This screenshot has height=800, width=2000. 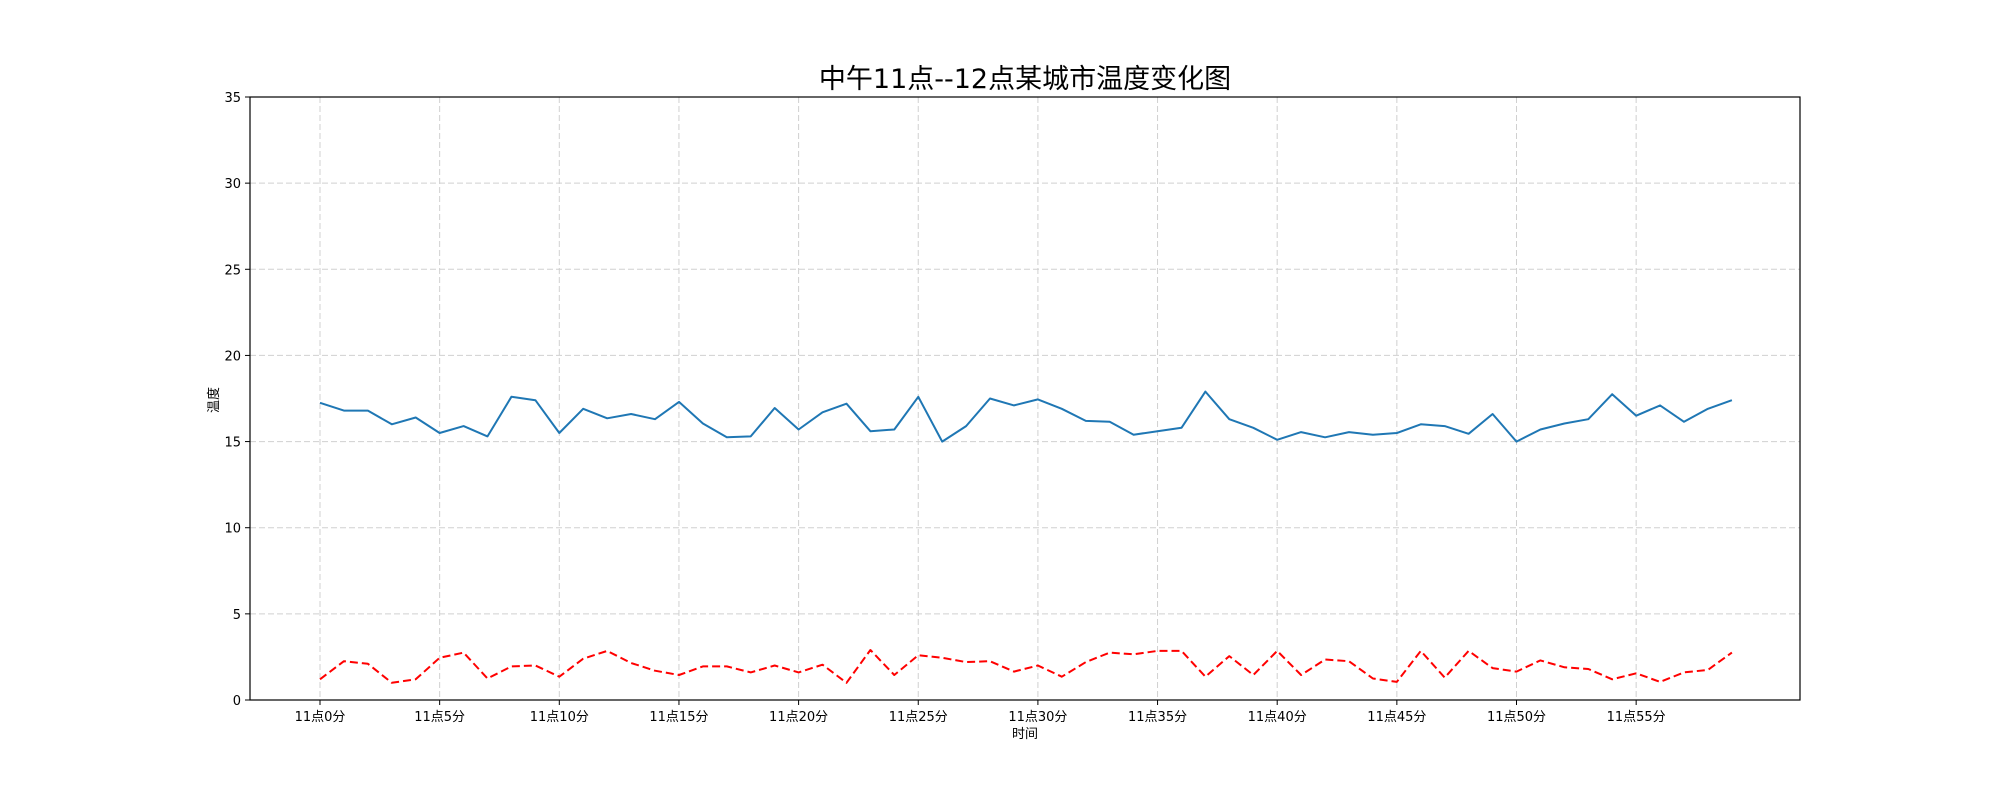 What do you see at coordinates (918, 717) in the screenshot?
I see `x-tick-label: 11点25分` at bounding box center [918, 717].